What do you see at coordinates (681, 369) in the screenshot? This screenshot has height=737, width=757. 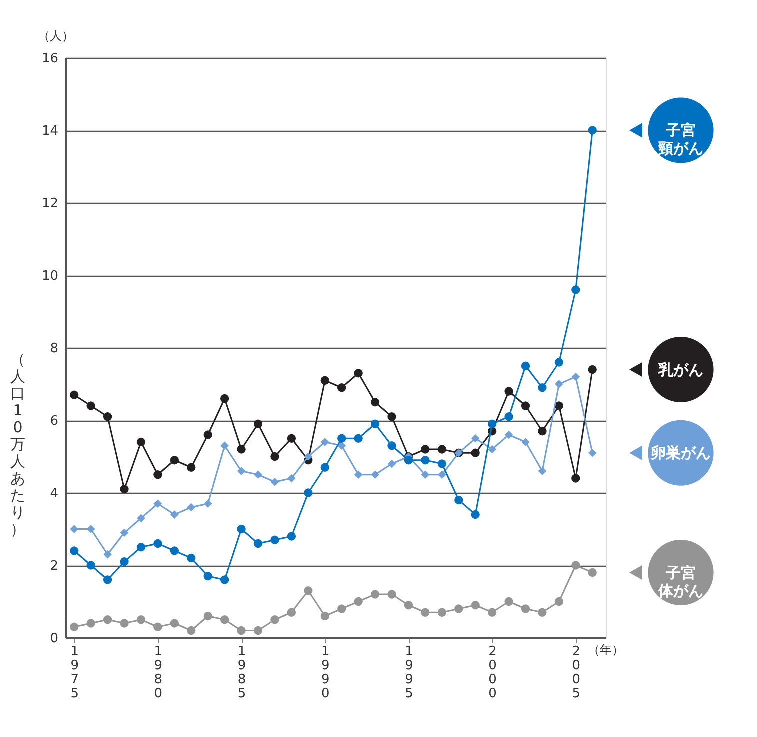 I see `legend-label: 乳がん` at bounding box center [681, 369].